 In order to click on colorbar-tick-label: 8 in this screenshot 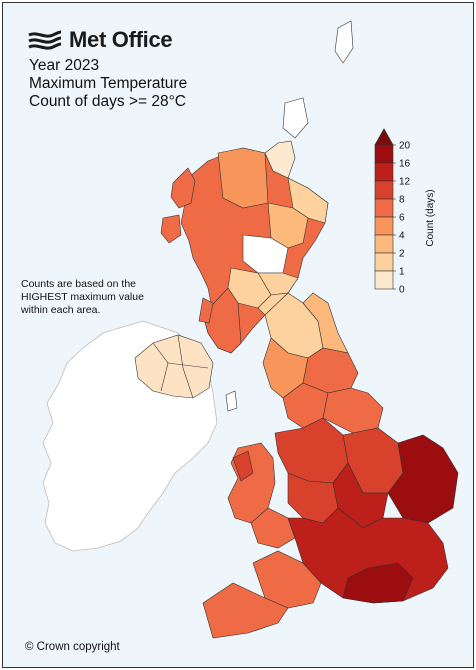, I will do `click(402, 200)`.